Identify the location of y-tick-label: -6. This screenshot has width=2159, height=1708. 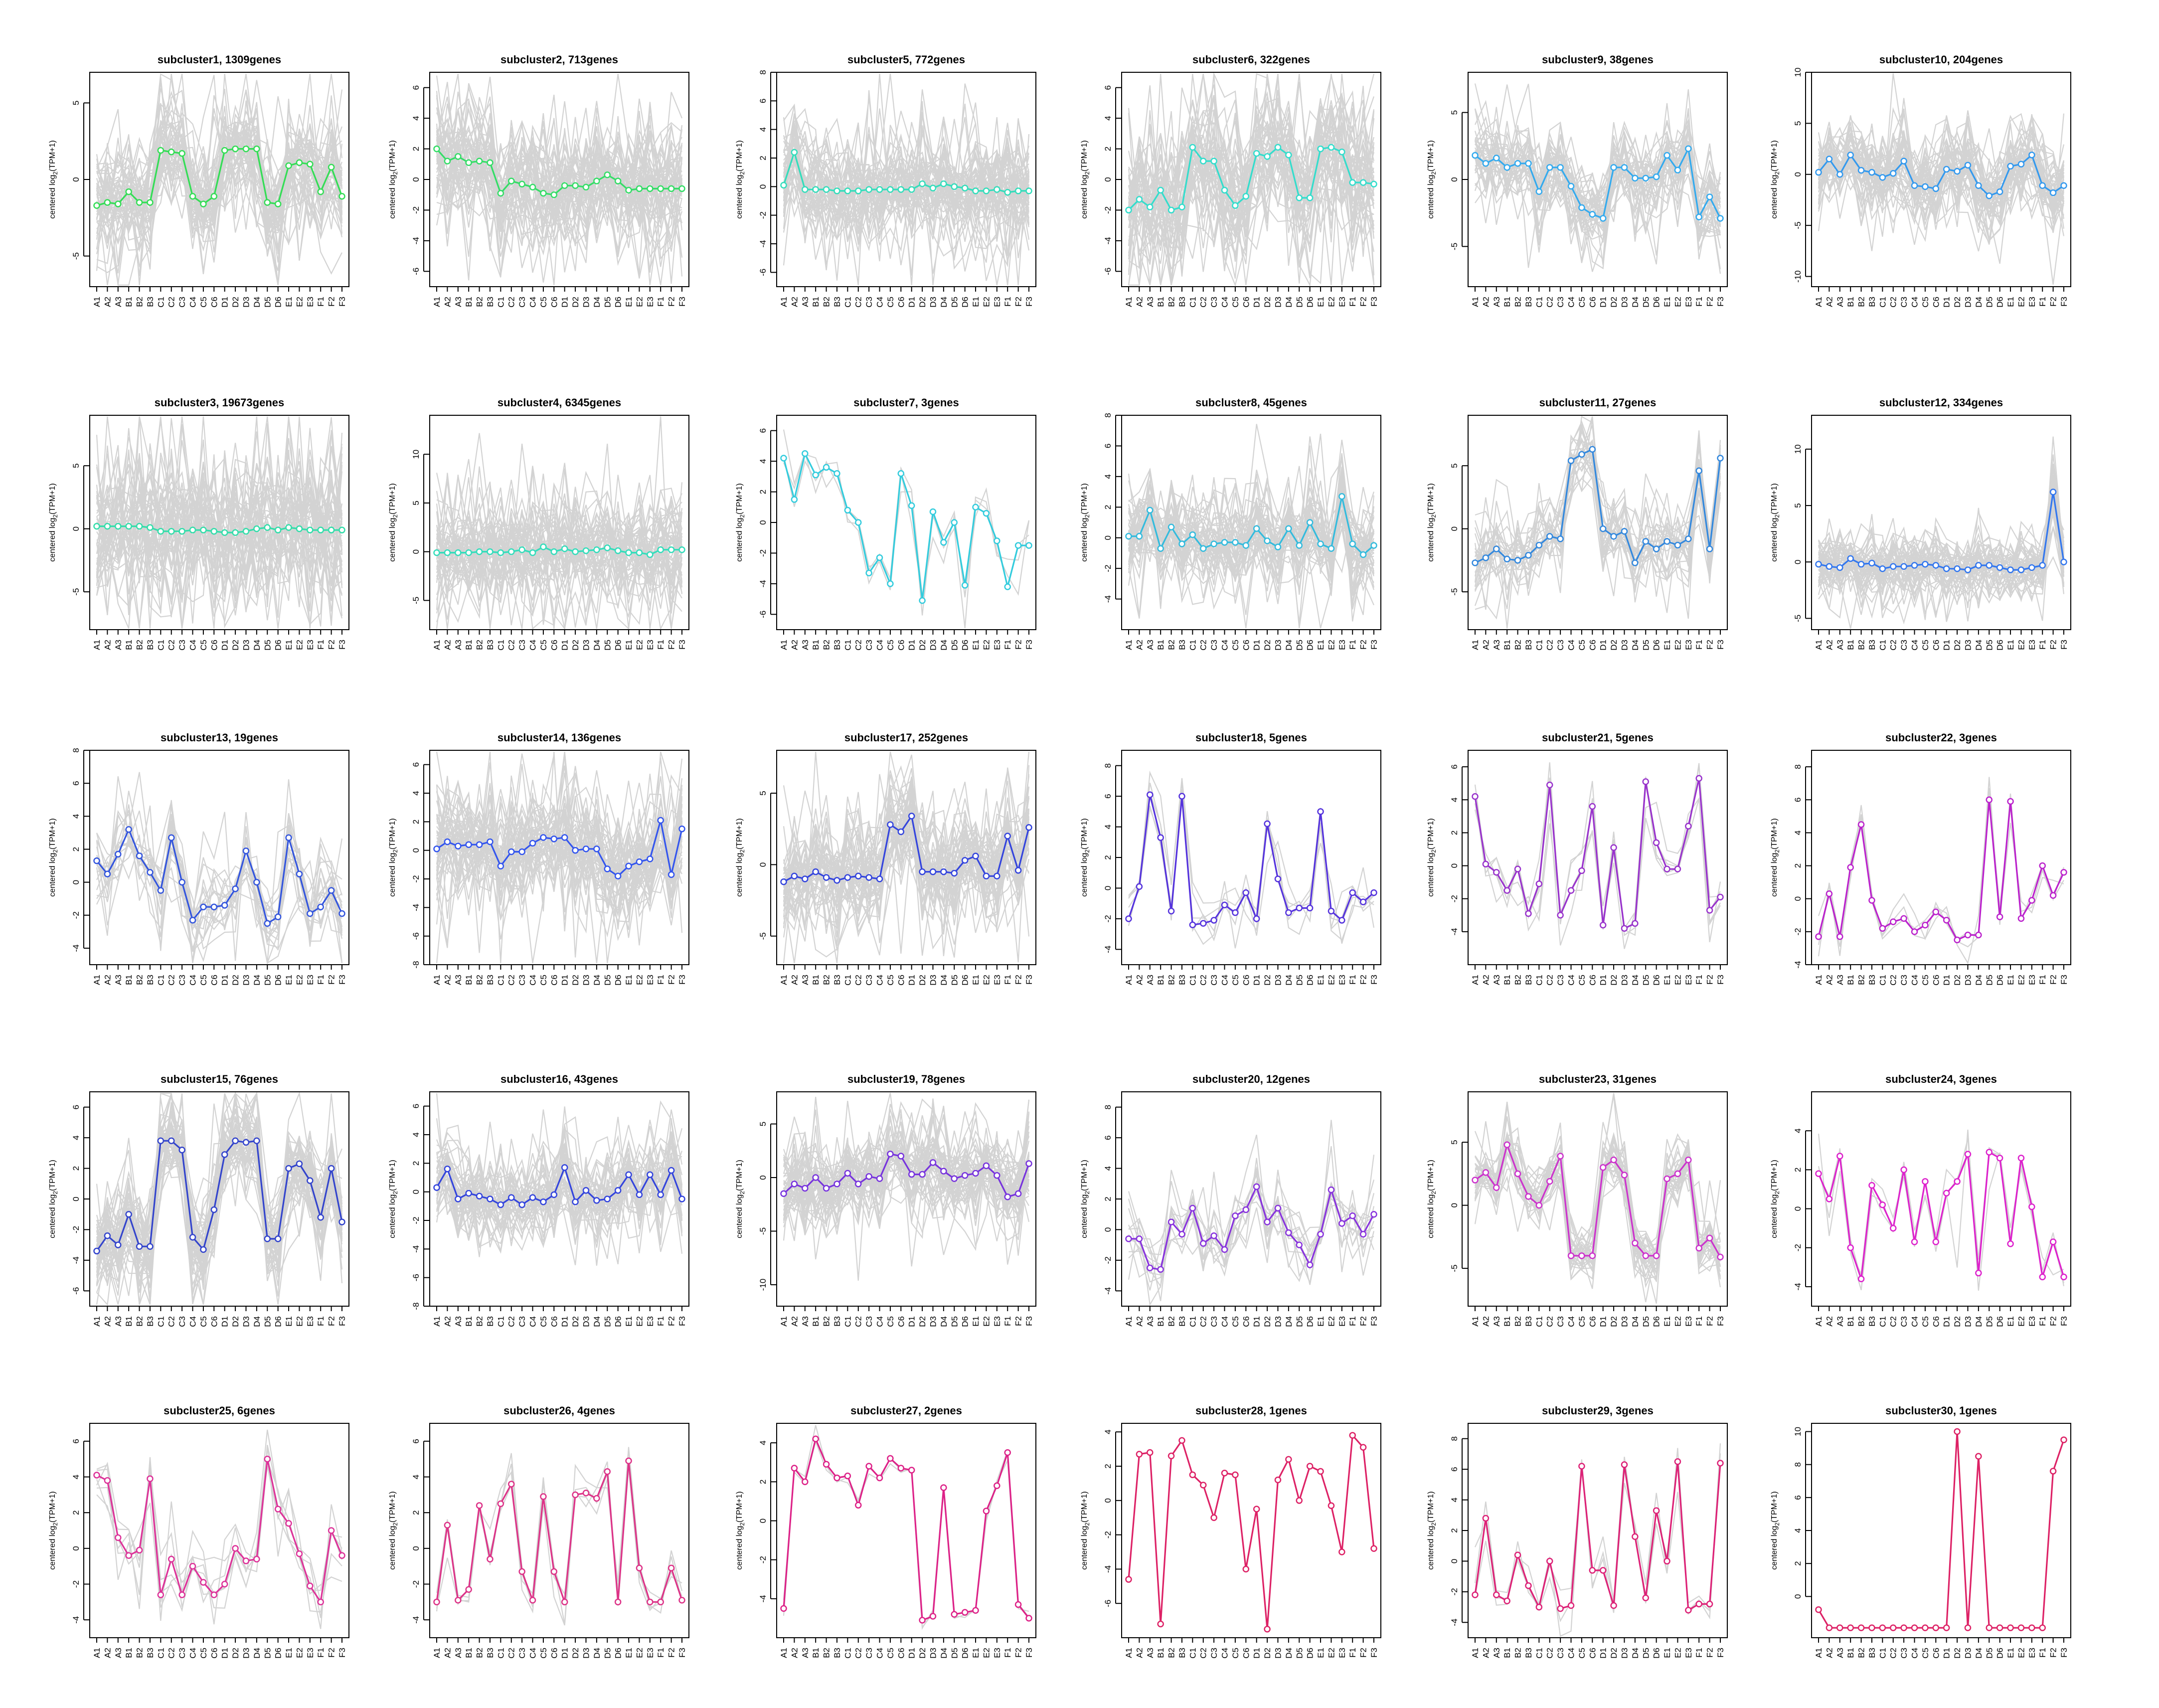
(76, 1291).